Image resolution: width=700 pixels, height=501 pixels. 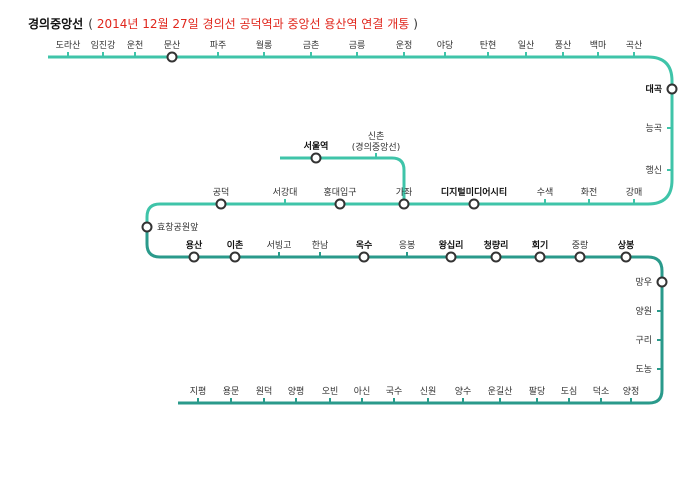 I want to click on station-label: 능곡, so click(x=653, y=128).